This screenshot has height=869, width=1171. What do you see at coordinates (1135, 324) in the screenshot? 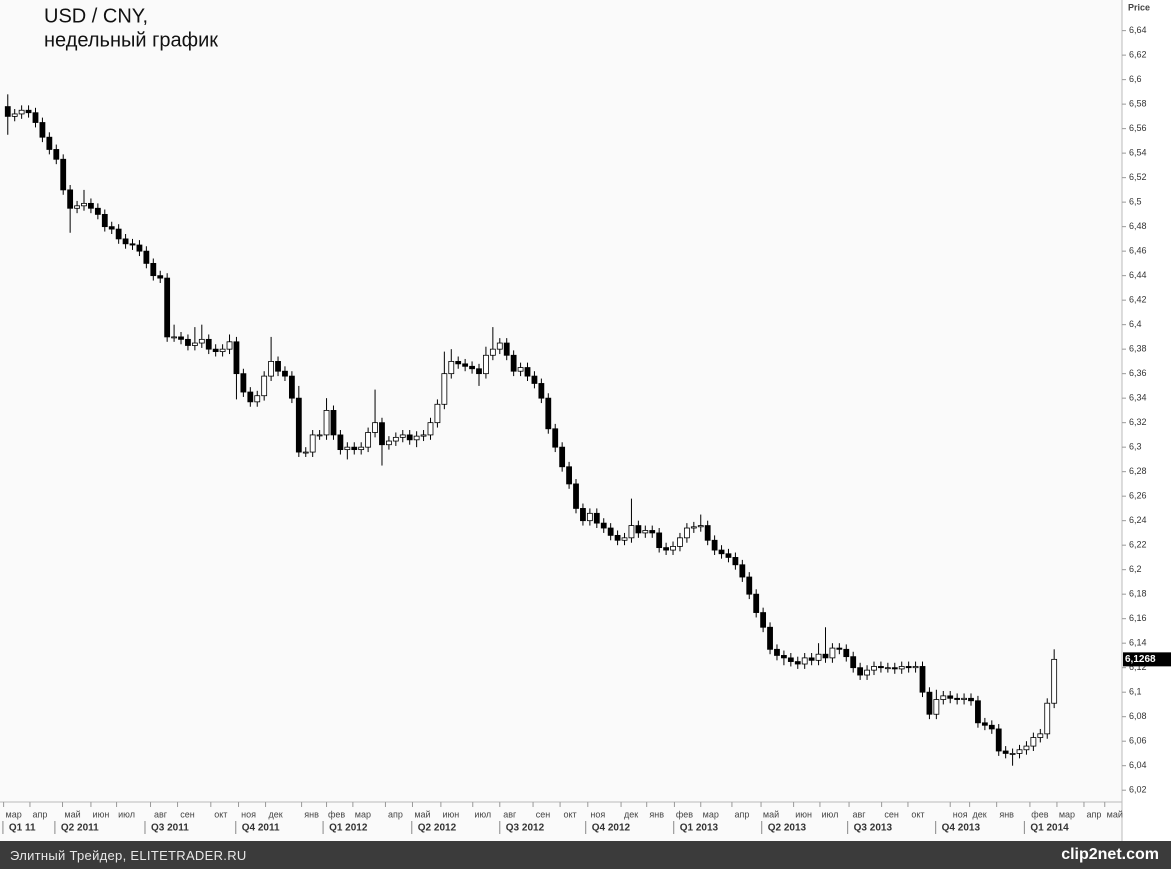
I see `y-tick-label: 6,4` at bounding box center [1135, 324].